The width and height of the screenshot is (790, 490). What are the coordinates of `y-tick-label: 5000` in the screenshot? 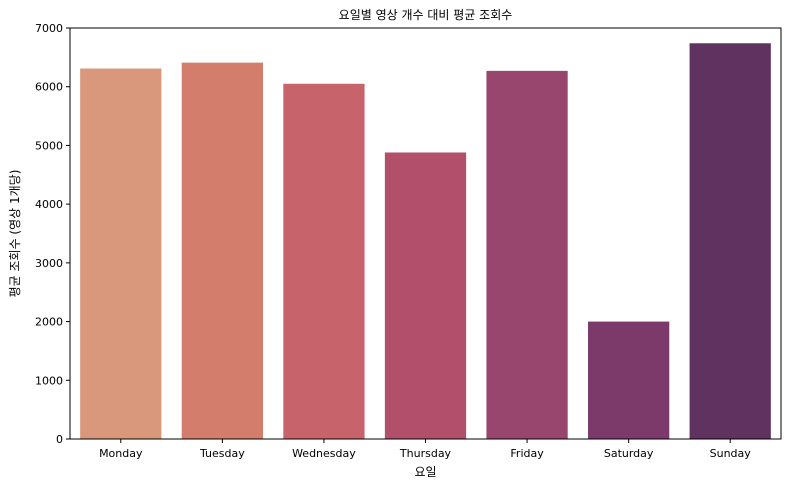 It's located at (49, 145).